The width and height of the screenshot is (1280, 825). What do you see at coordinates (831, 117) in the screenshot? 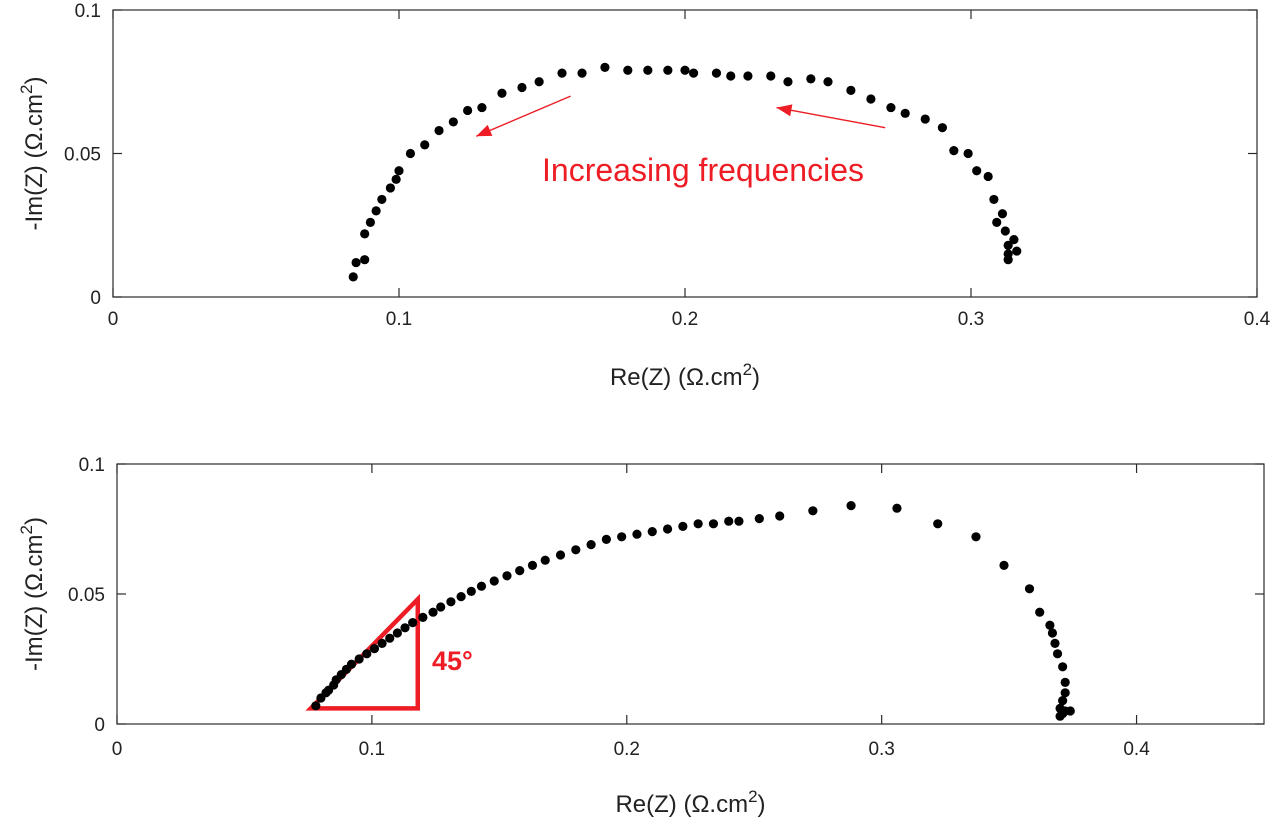
I see `frequency-arrow` at bounding box center [831, 117].